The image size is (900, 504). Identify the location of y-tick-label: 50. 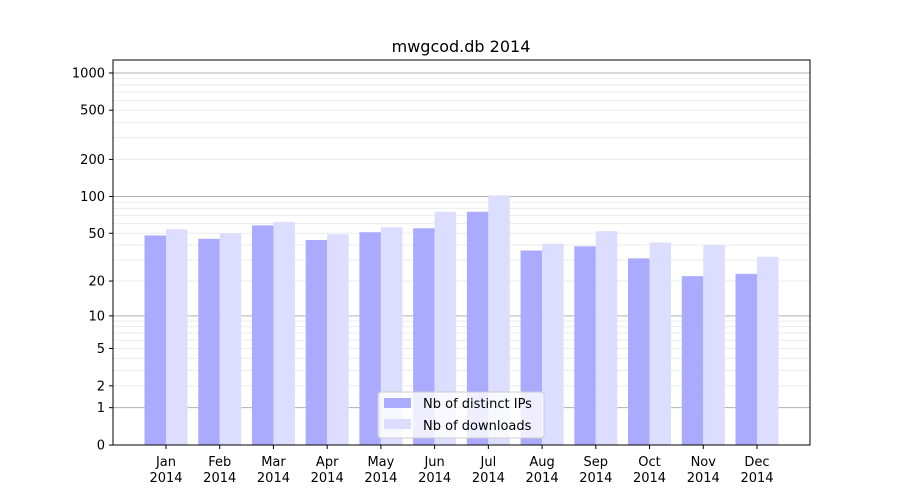
(96, 234).